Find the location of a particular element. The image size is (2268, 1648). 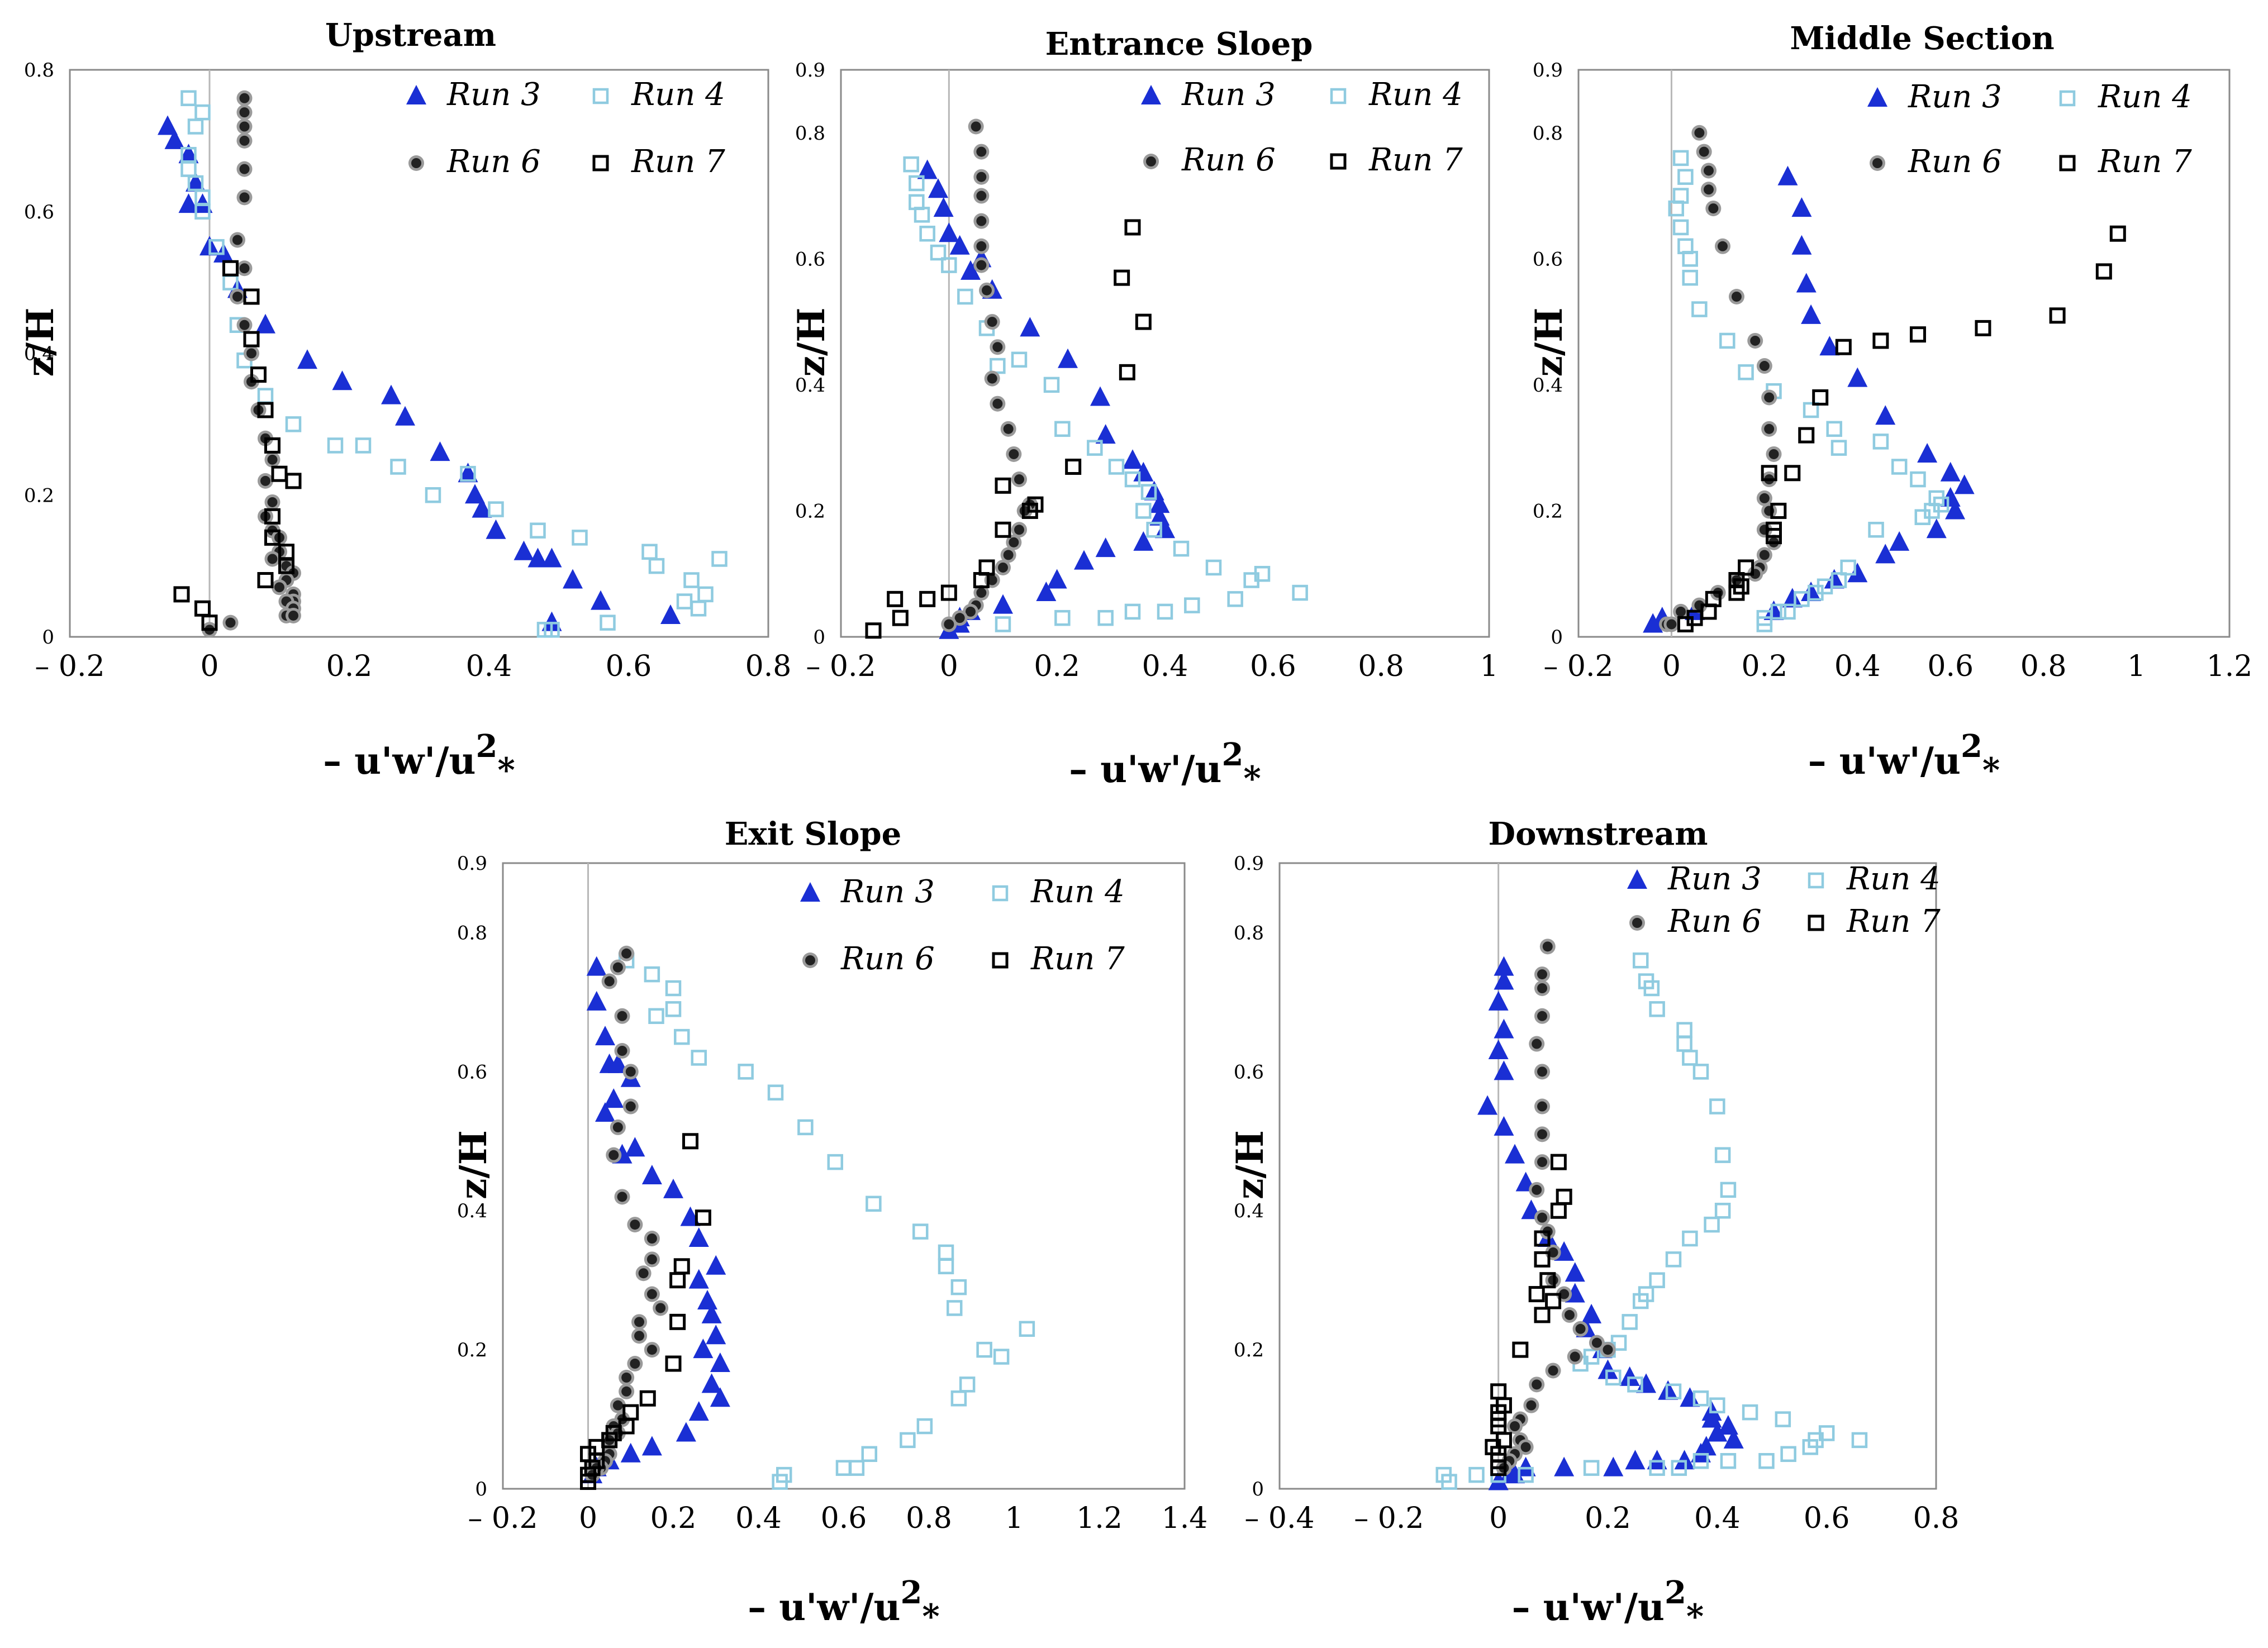

legend-marker-run4 is located at coordinates (2067, 98).